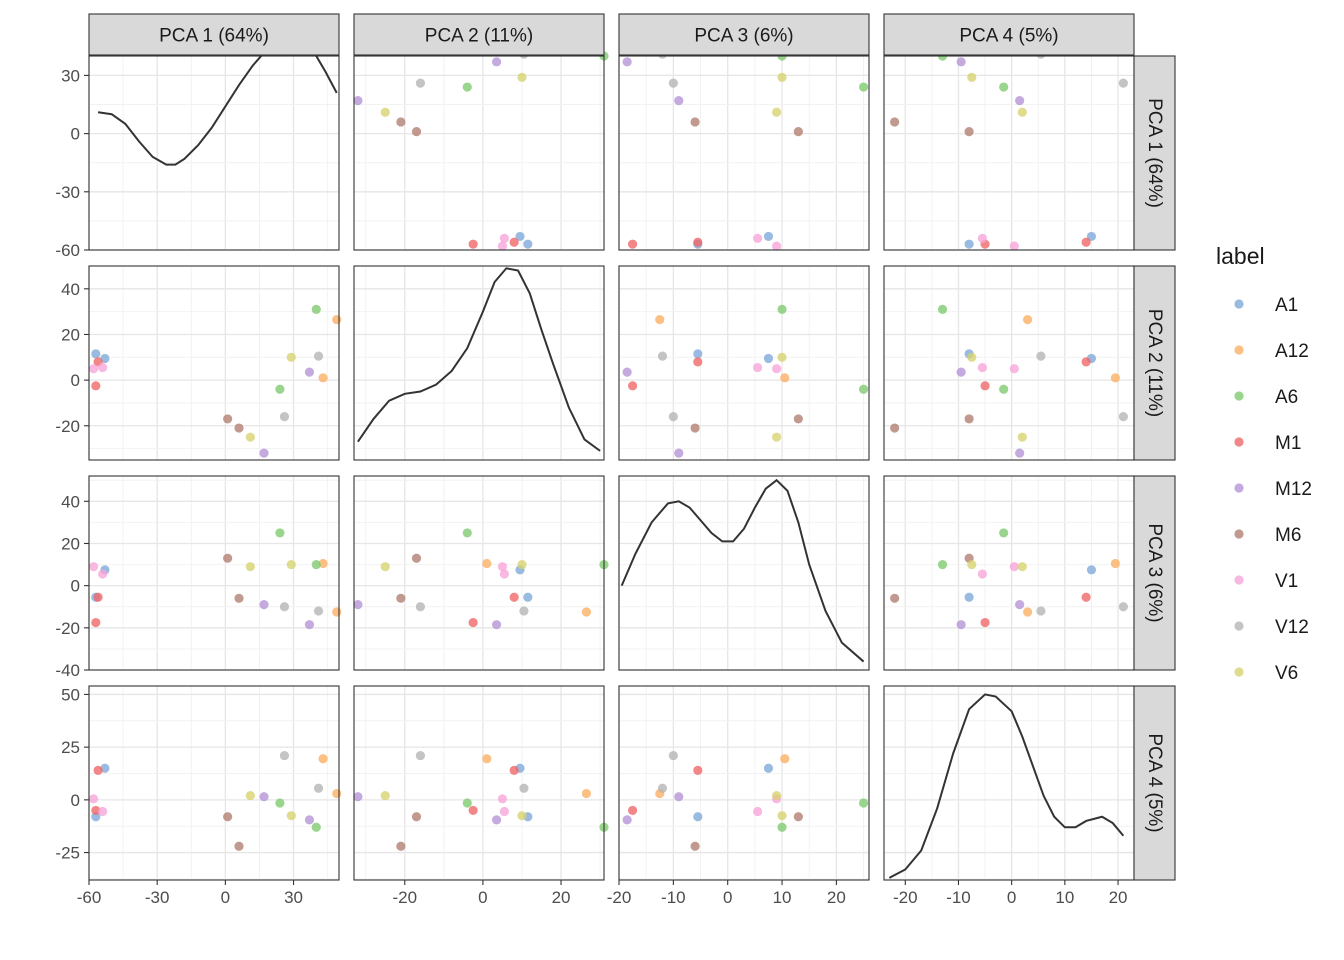  I want to click on strip-top, so click(479, 34).